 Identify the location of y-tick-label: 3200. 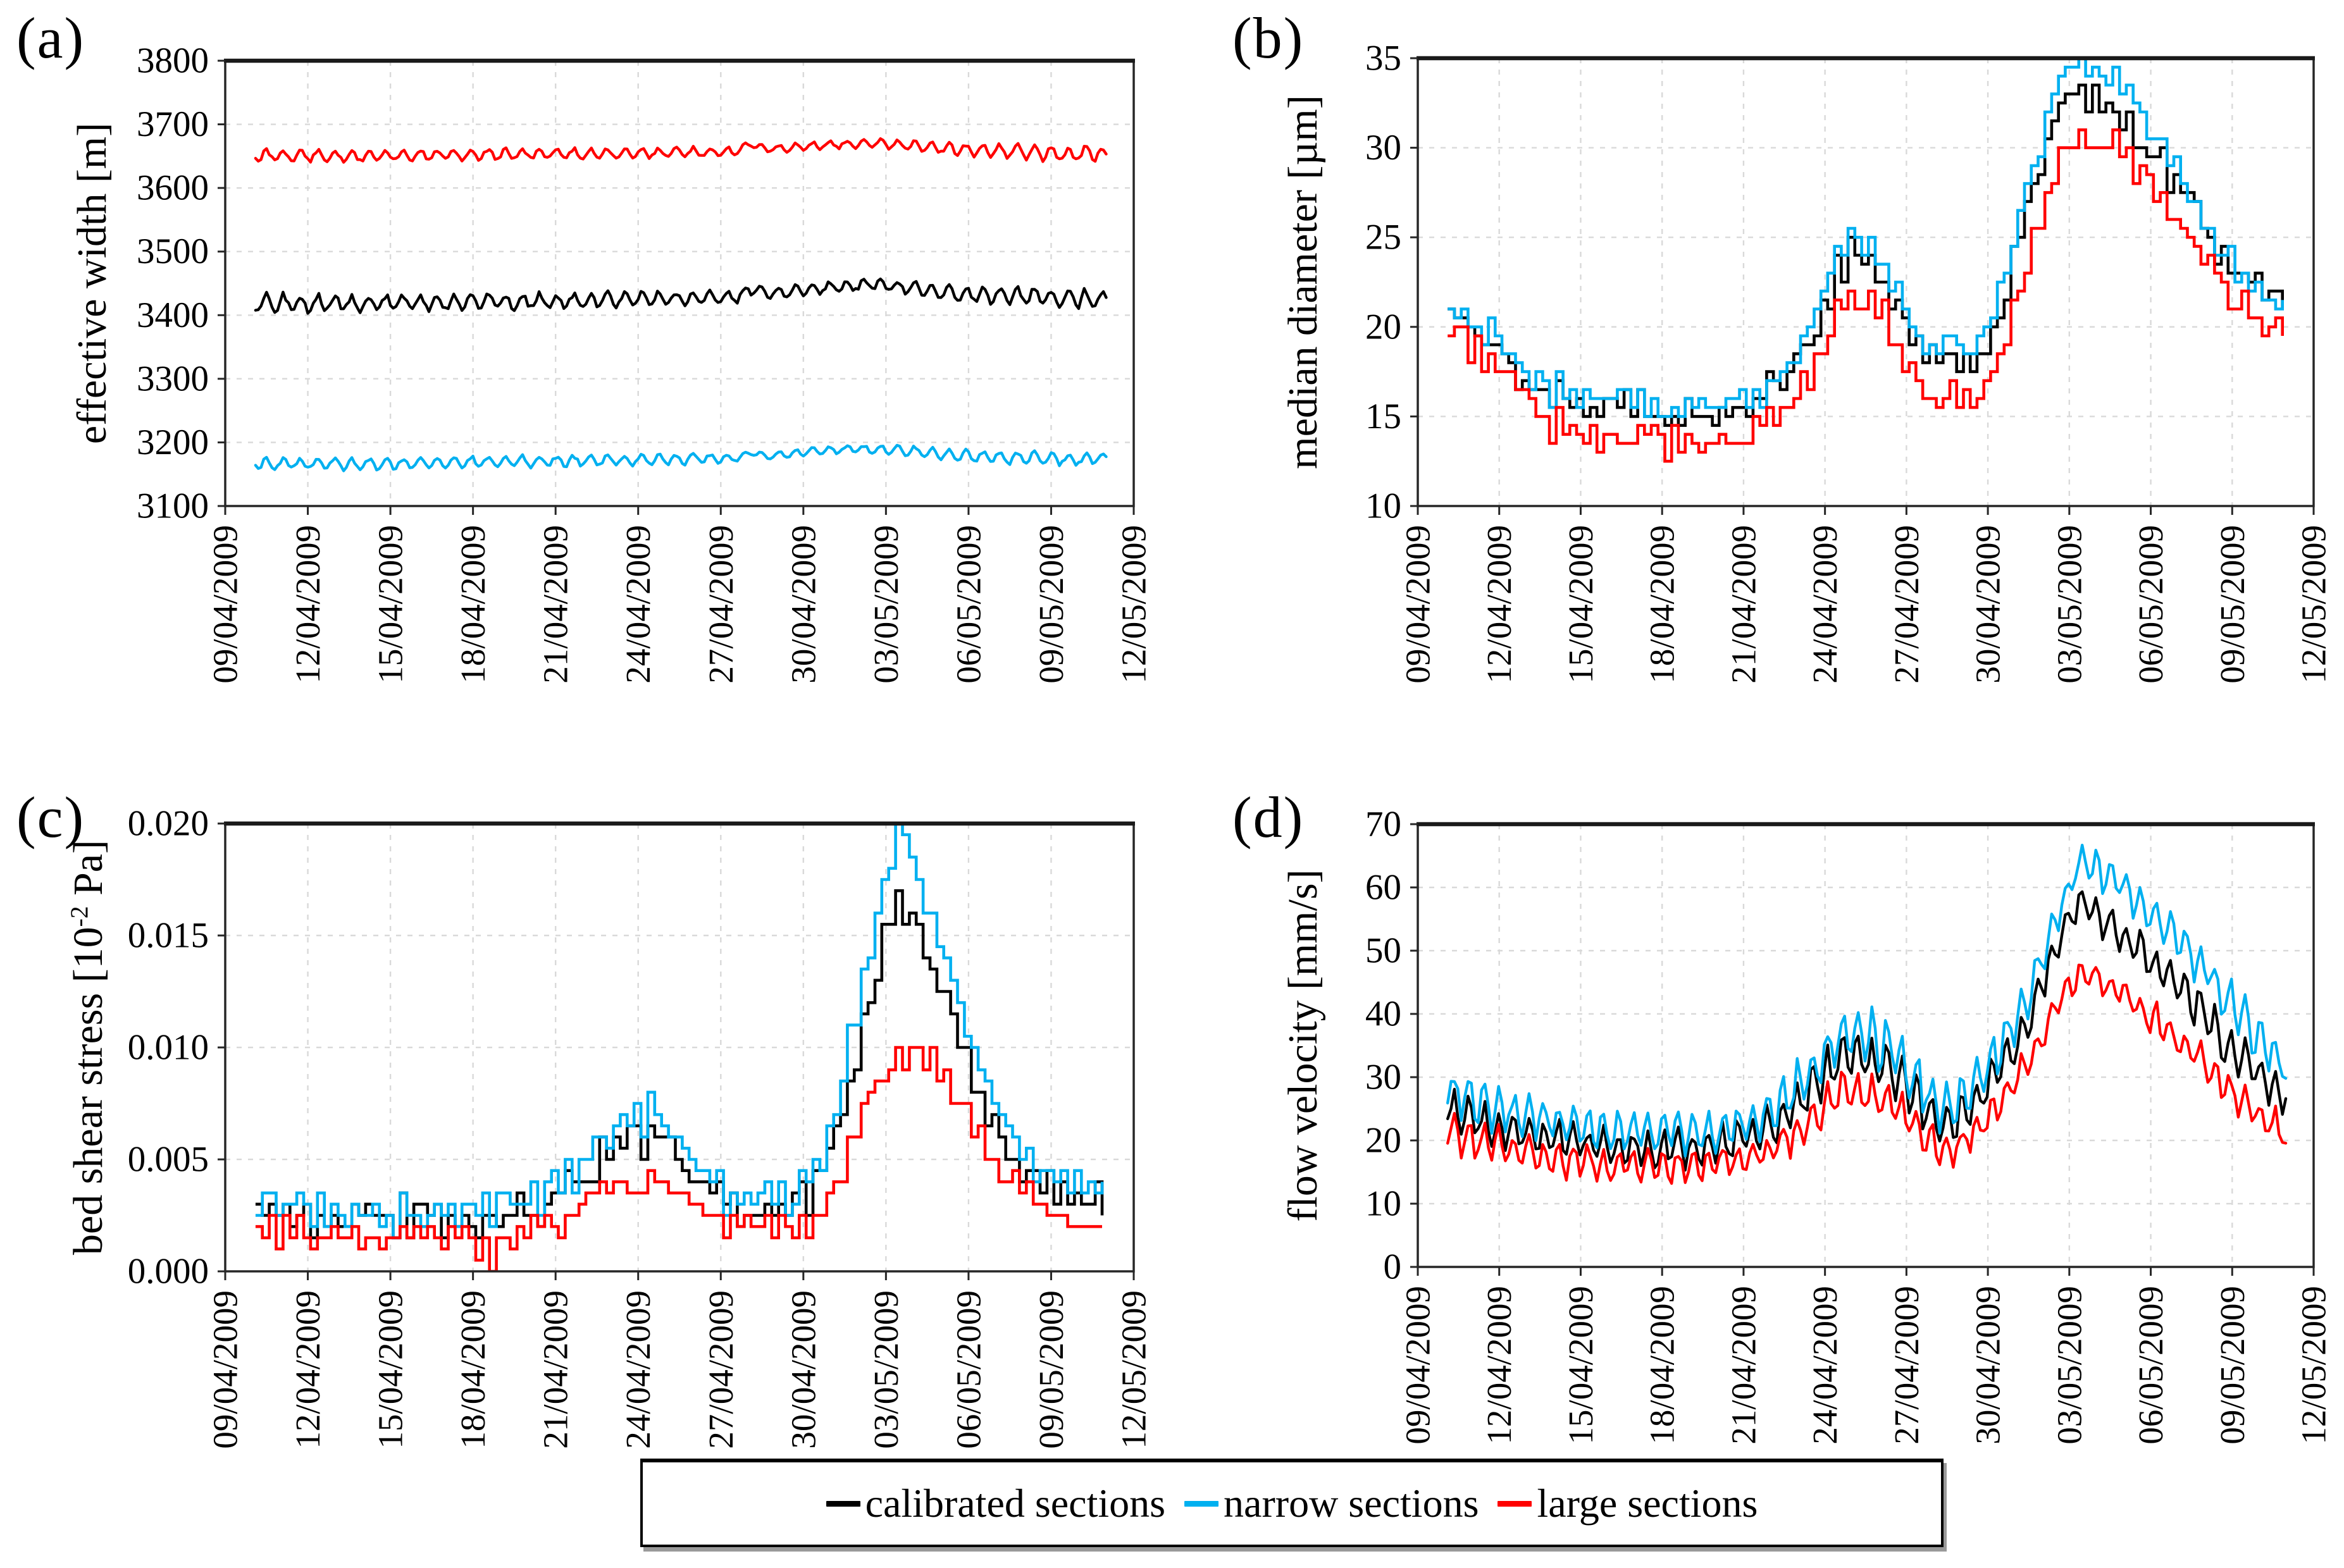
(173, 442).